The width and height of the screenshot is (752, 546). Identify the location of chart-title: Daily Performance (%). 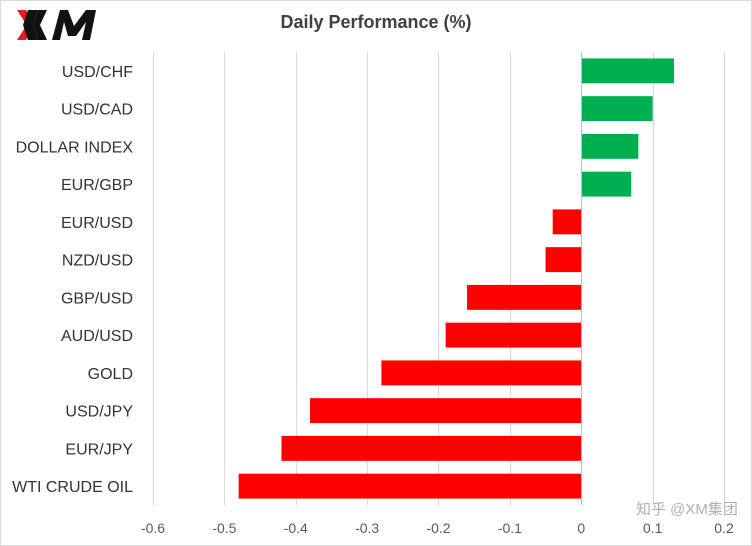
(376, 22).